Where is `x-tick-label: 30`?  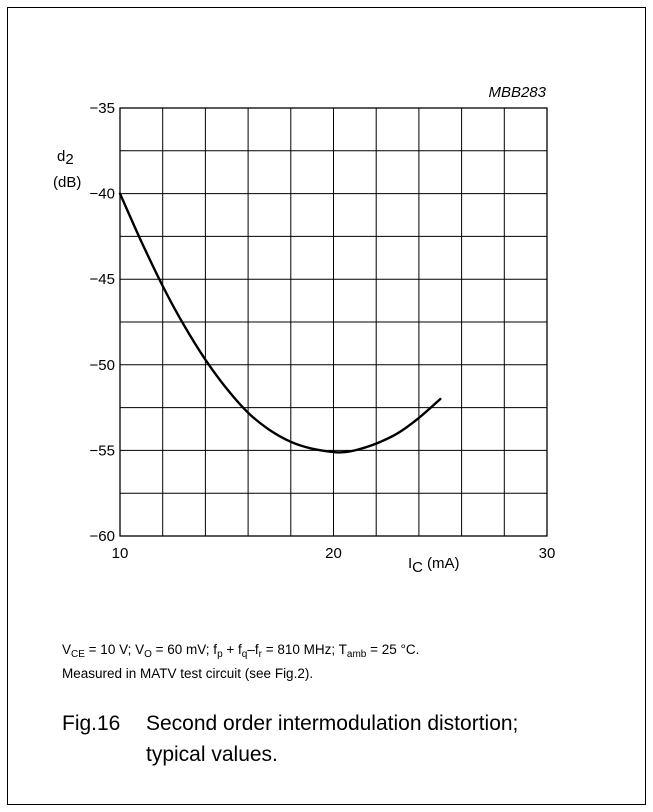
x-tick-label: 30 is located at coordinates (547, 553).